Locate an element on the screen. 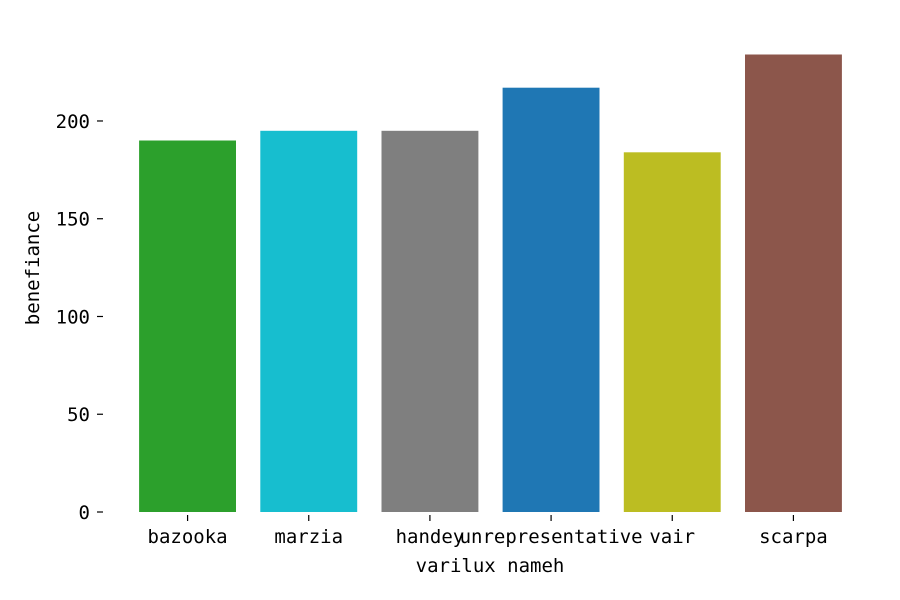 This screenshot has width=900, height=600. y-axis-label: benefiance is located at coordinates (33, 268).